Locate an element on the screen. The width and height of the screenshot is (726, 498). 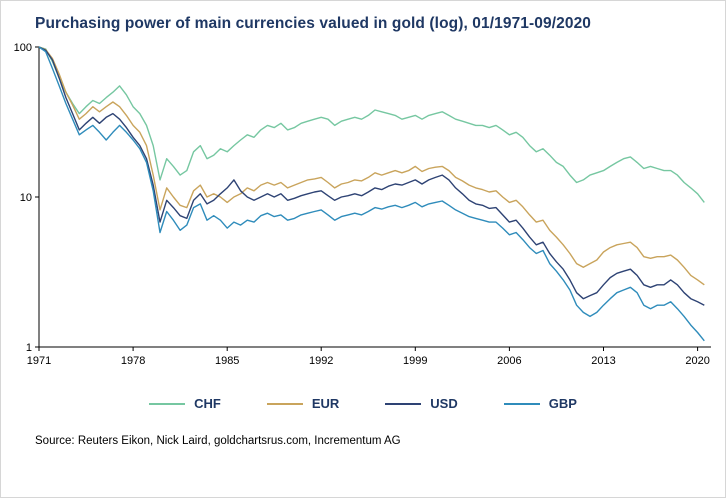
legend-item-chf: CHF is located at coordinates (185, 403).